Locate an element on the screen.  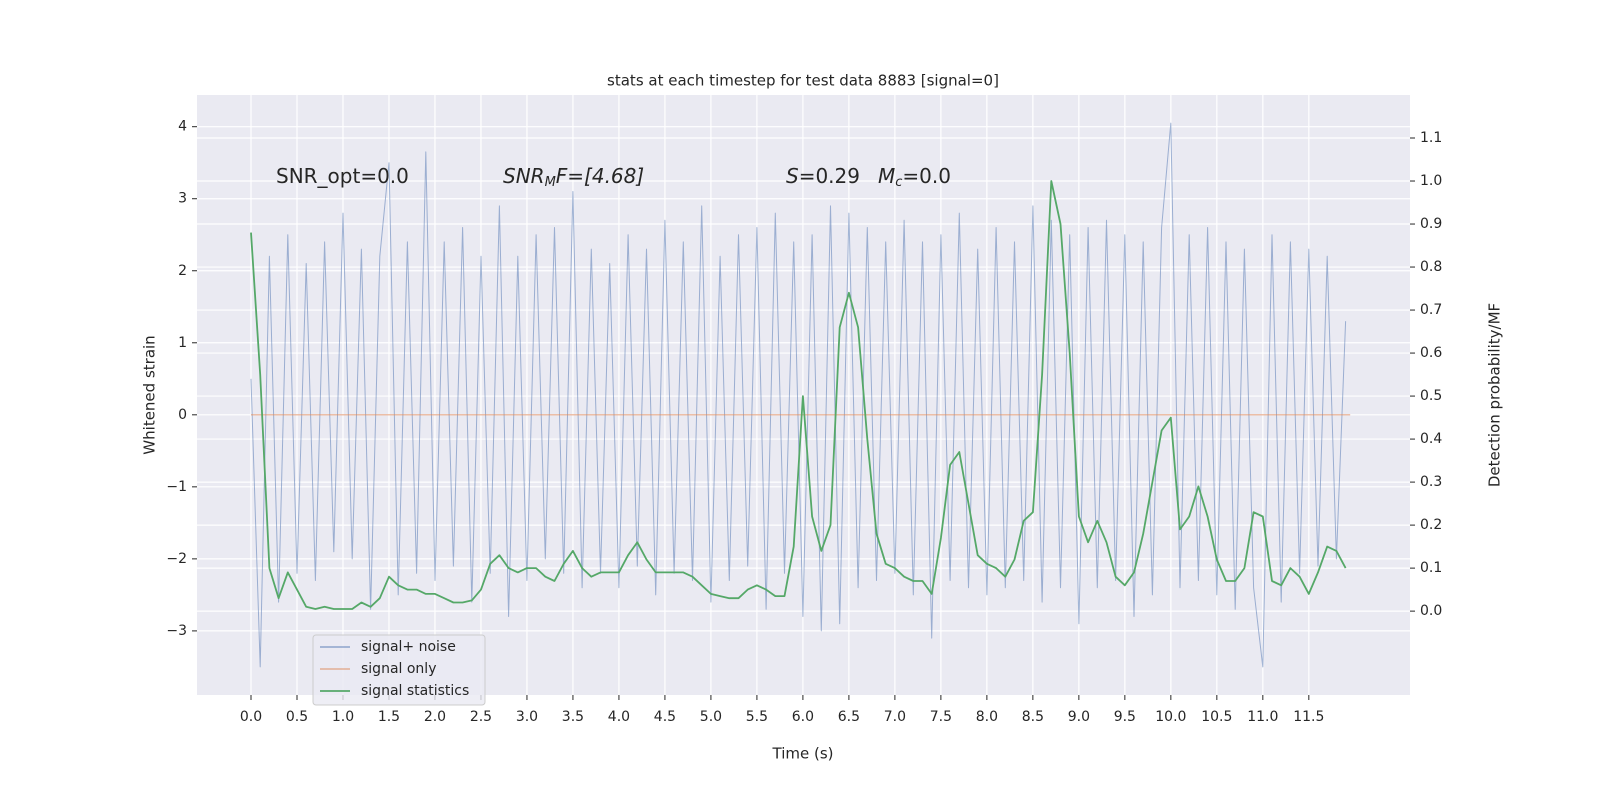
x-tick-label: 0.5 is located at coordinates (297, 717).